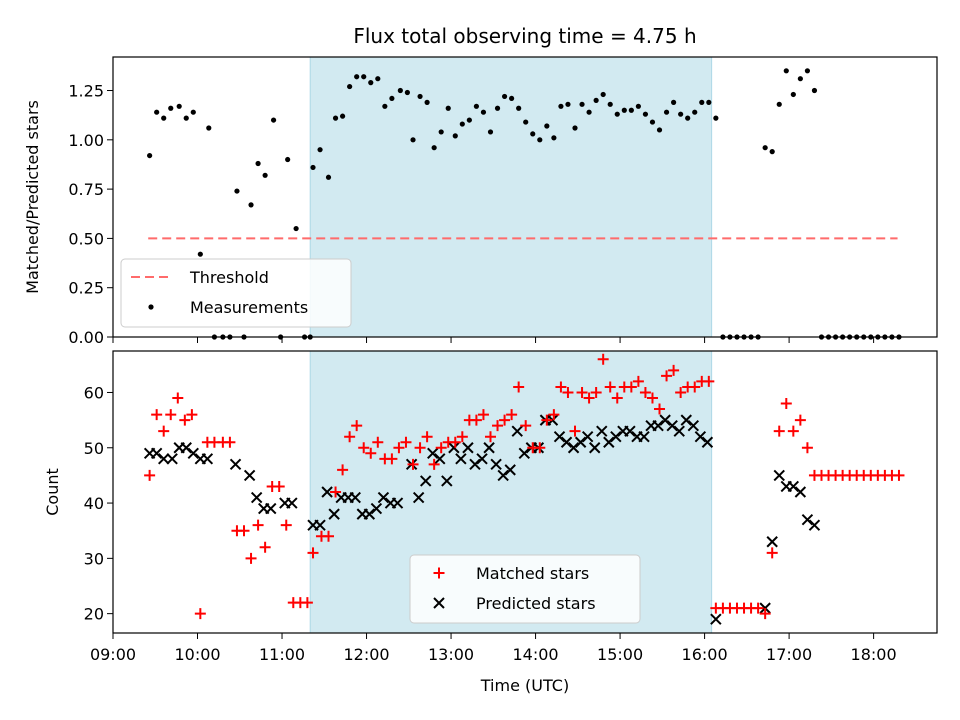 The width and height of the screenshot is (960, 720). What do you see at coordinates (94, 614) in the screenshot?
I see `bottom-y-tick-label: 20` at bounding box center [94, 614].